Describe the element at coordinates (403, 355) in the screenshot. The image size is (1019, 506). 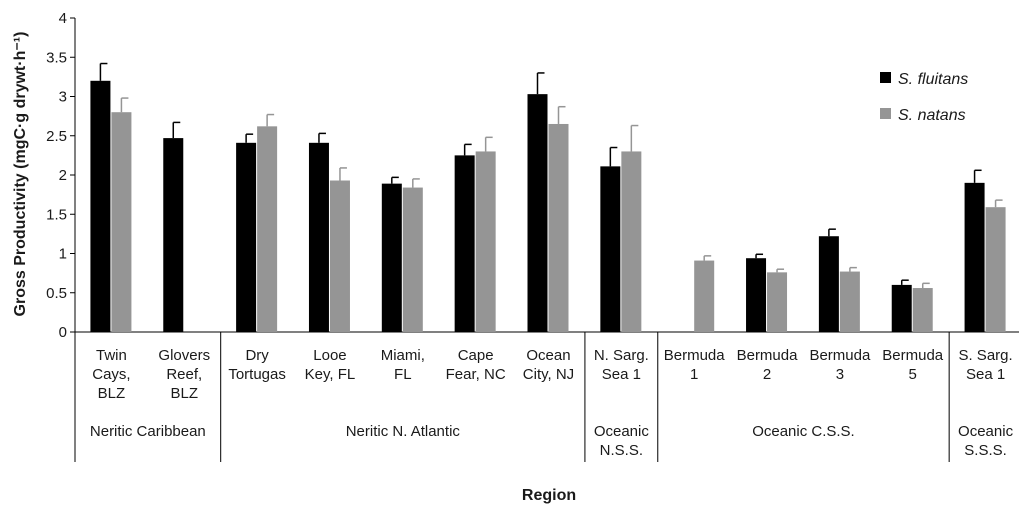
I see `category-label-4-line-0: Miami,` at that location.